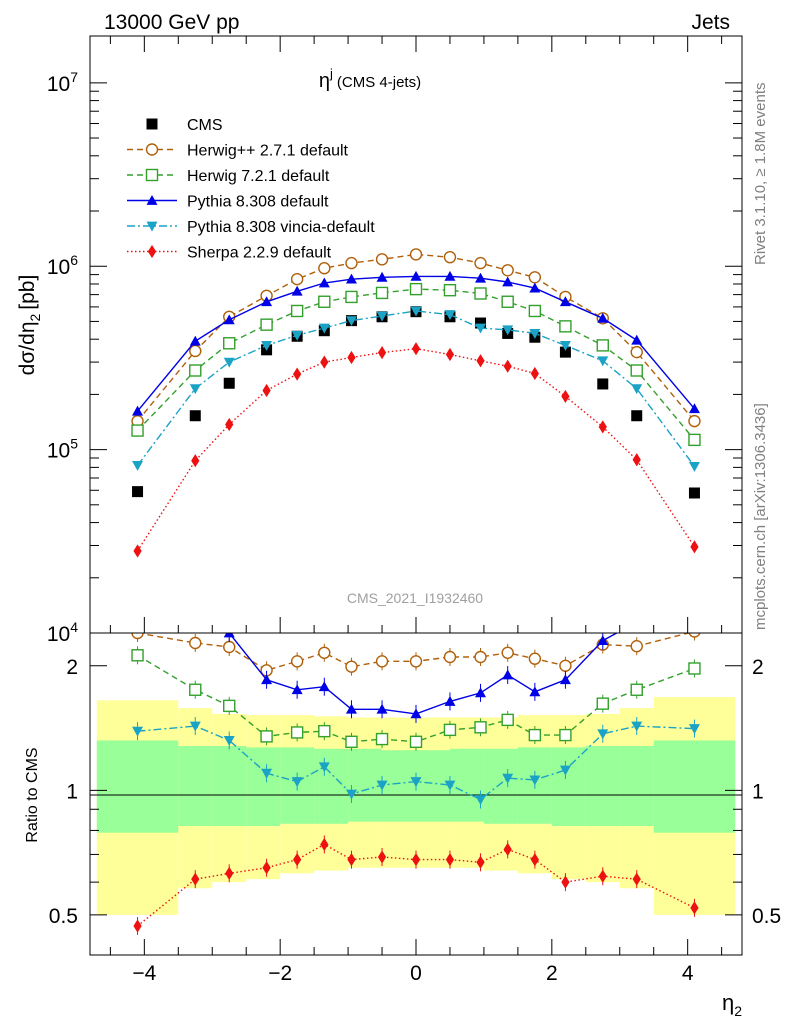 The height and width of the screenshot is (1024, 786). I want to click on y-tick-label: 10⁵, so click(62, 449).